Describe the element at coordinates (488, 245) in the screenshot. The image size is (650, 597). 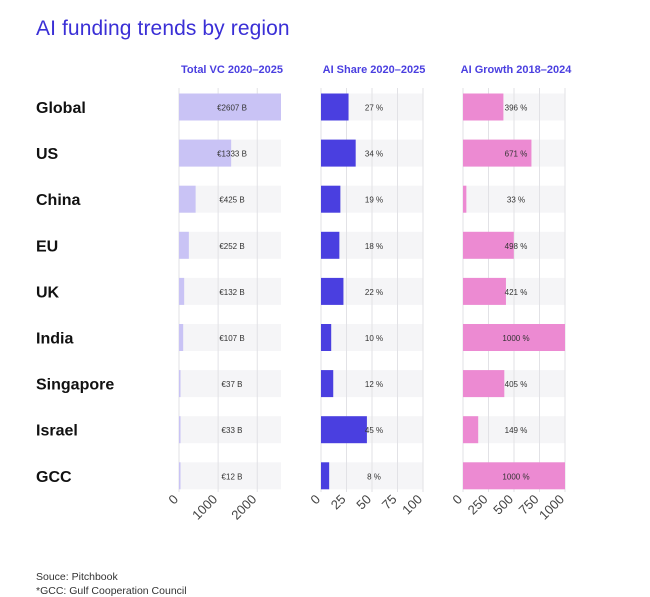
I see `bar-growth-eu` at that location.